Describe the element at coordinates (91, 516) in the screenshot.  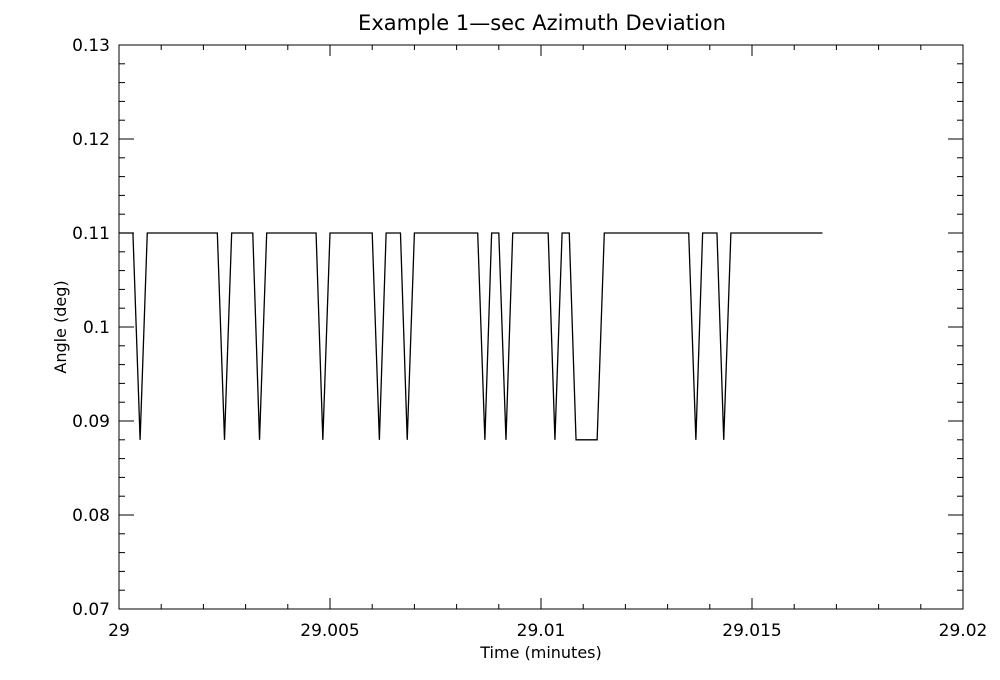
I see `y-tick-label: 0.08` at that location.